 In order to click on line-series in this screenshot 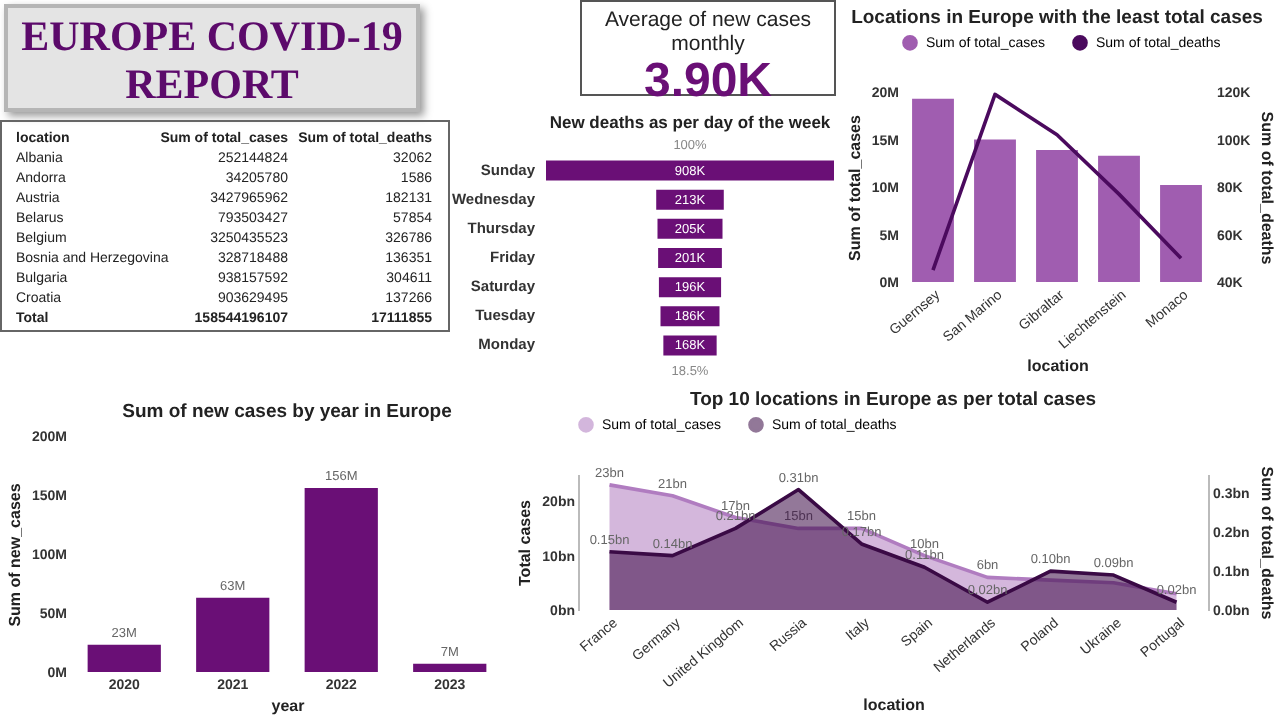, I will do `click(1057, 182)`.